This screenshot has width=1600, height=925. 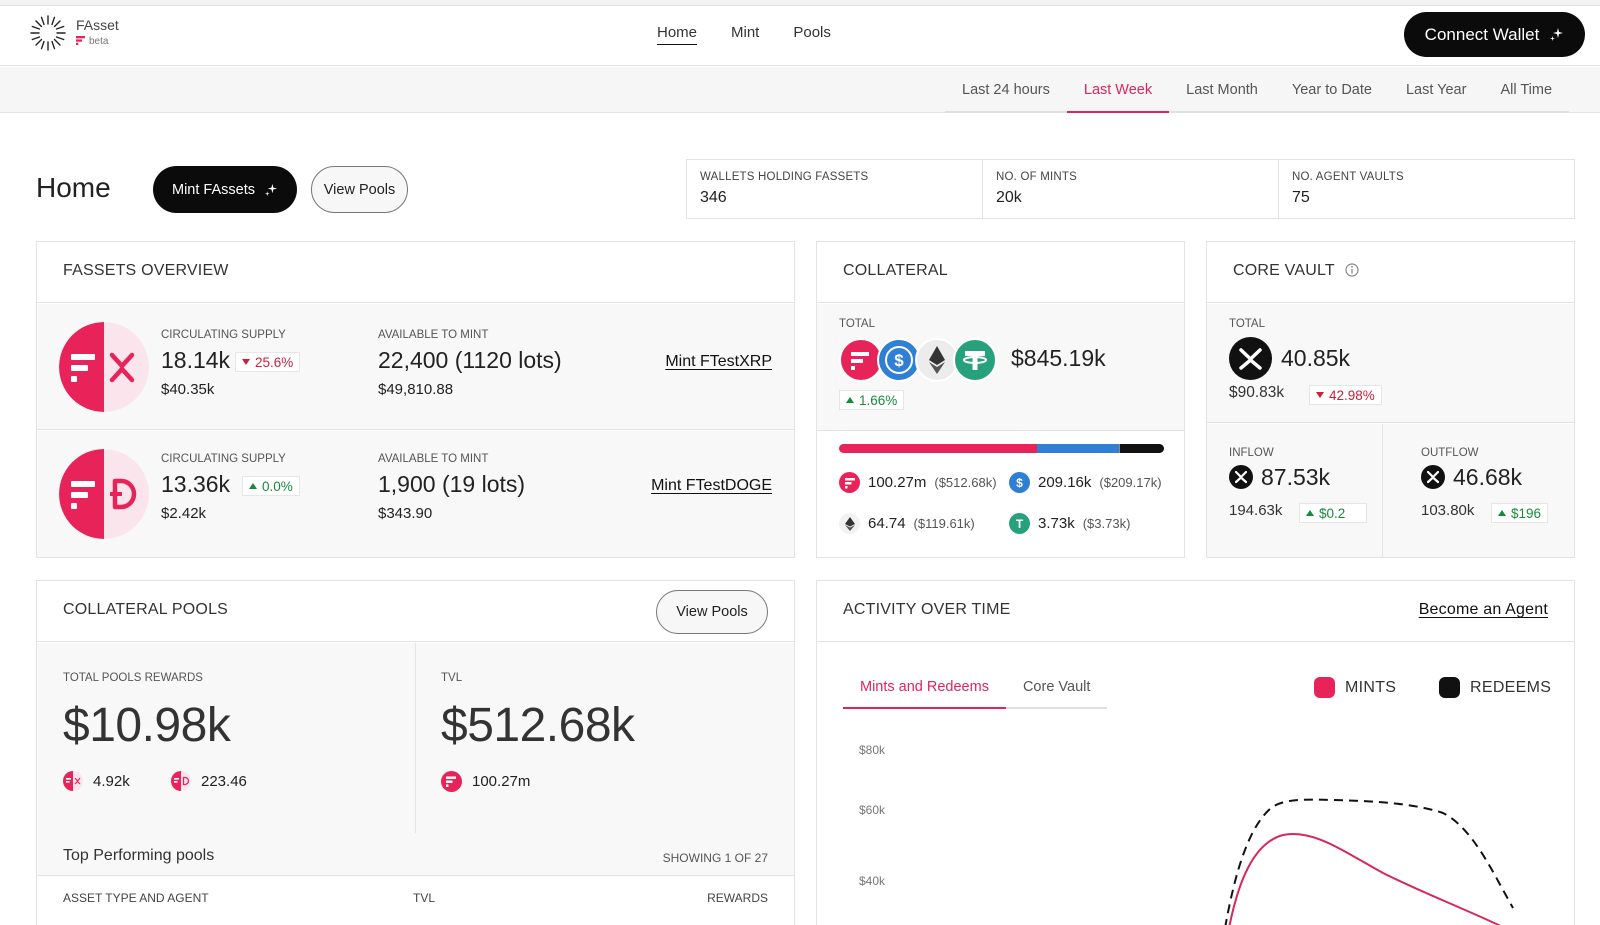 I want to click on tab-last-month: Last Month, so click(x=1222, y=90).